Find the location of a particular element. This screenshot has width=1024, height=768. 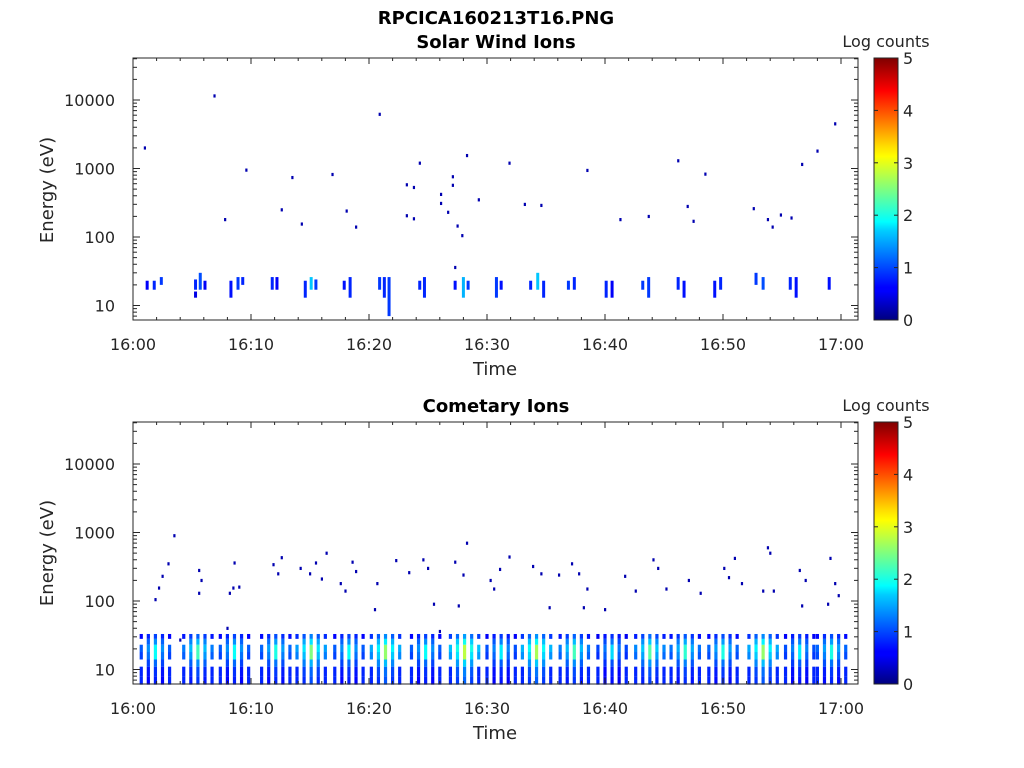

colorbar-tick-label: 1 is located at coordinates (908, 632).